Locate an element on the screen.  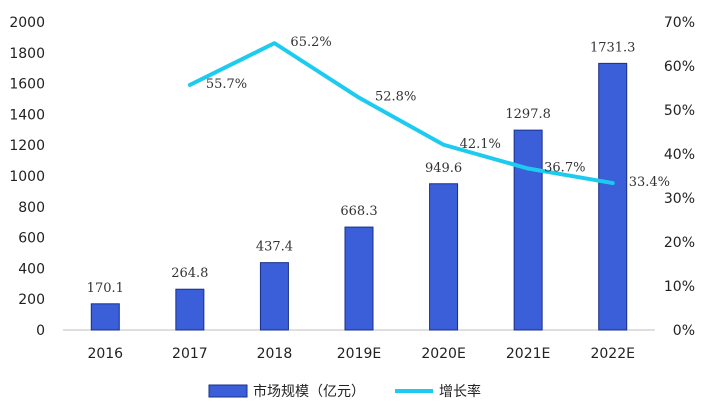
legend: 市场规模（亿元） 增长率 is located at coordinates (344, 391).